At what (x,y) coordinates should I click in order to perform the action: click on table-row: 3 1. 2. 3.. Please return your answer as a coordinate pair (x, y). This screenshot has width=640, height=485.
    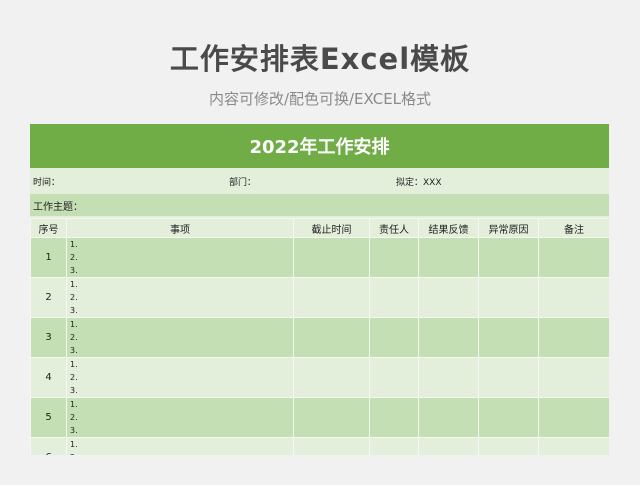
    Looking at the image, I should click on (319, 337).